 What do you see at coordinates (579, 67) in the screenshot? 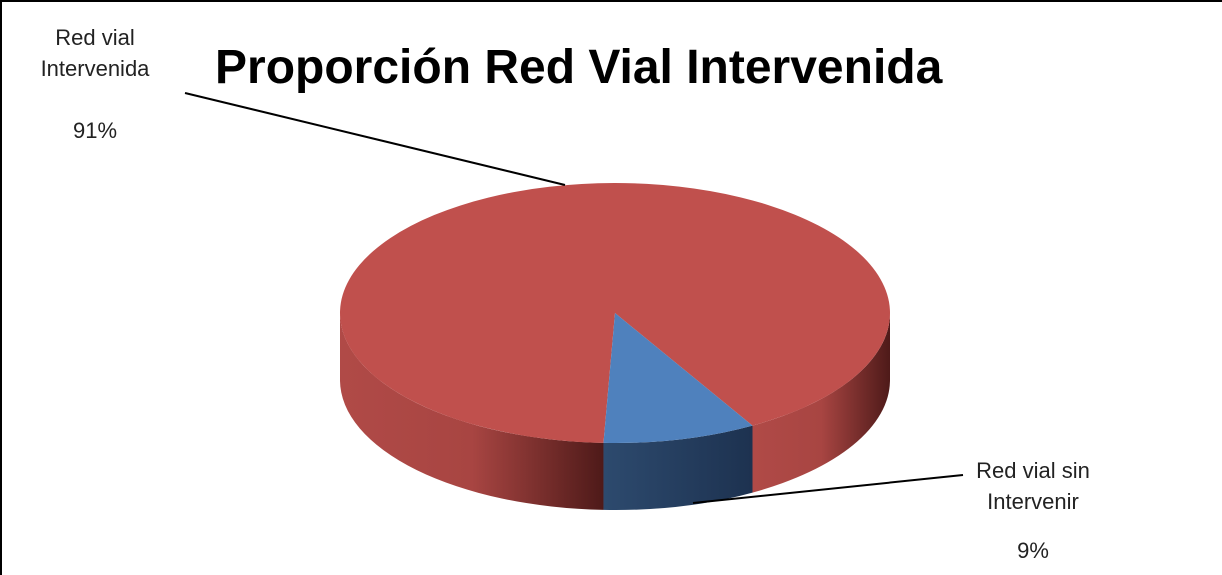
I see `chart-title: Proporción Red Vial Intervenida` at bounding box center [579, 67].